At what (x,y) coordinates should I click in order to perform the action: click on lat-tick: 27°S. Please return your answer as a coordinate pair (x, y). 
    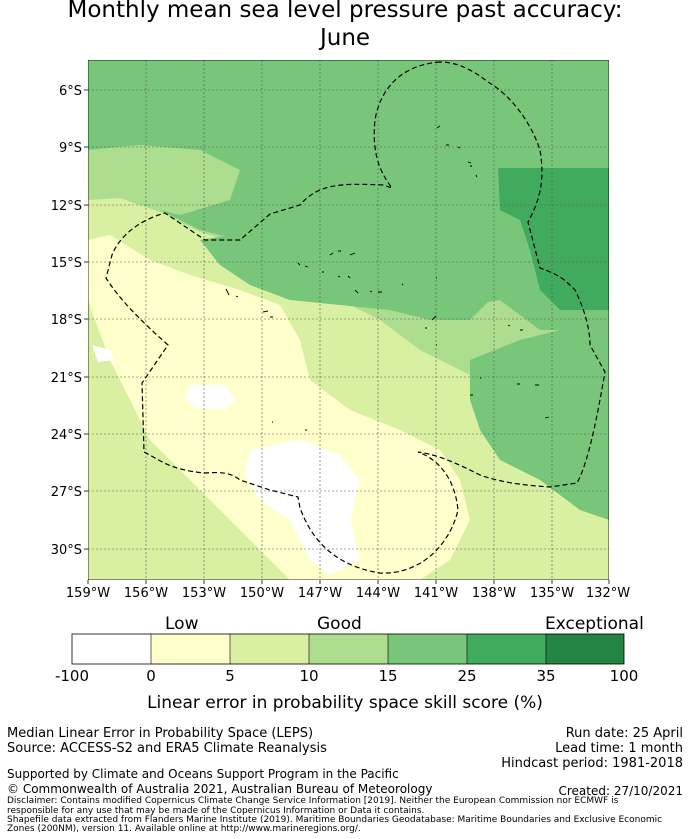
    Looking at the image, I should click on (66, 492).